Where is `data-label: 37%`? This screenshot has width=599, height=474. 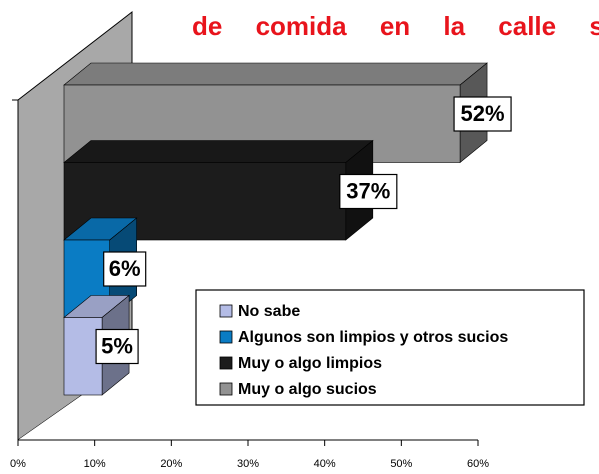
data-label: 37% is located at coordinates (368, 190).